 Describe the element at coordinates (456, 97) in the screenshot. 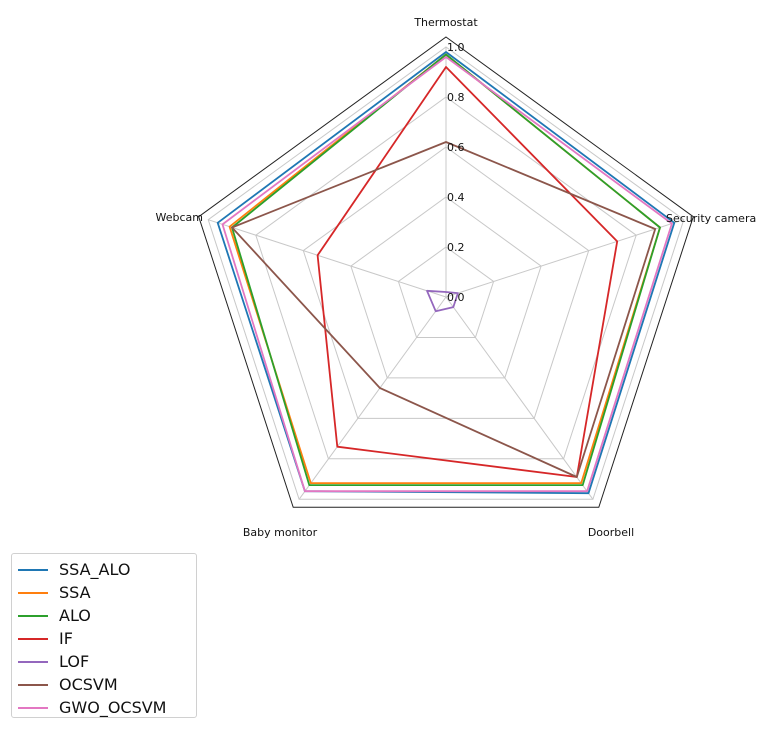

I see `tick-label: 0.8` at that location.